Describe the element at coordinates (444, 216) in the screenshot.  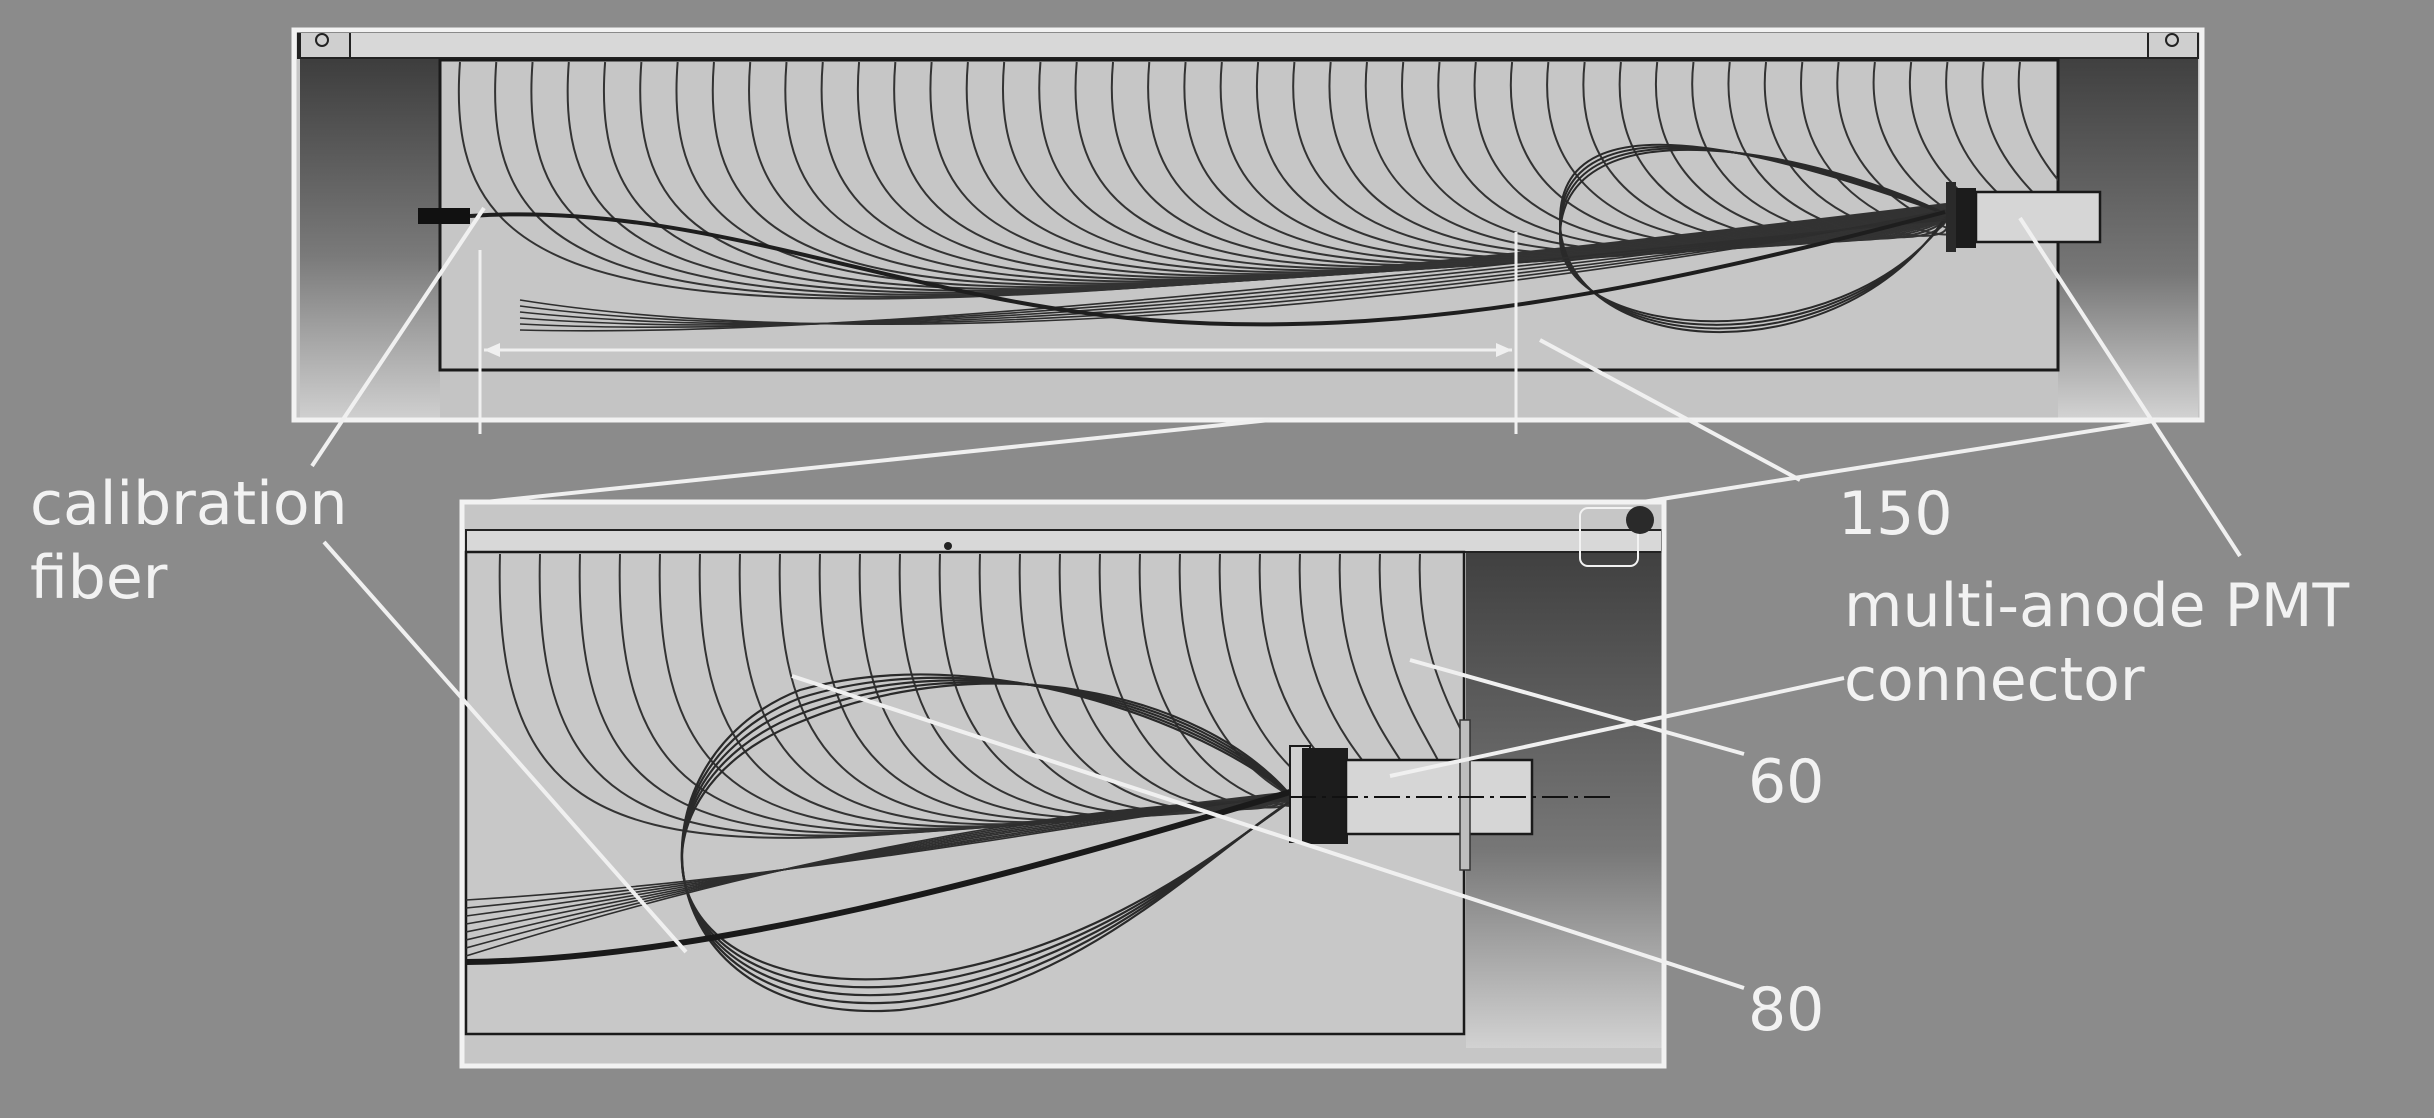
I see `top-fiber-end-connector` at that location.